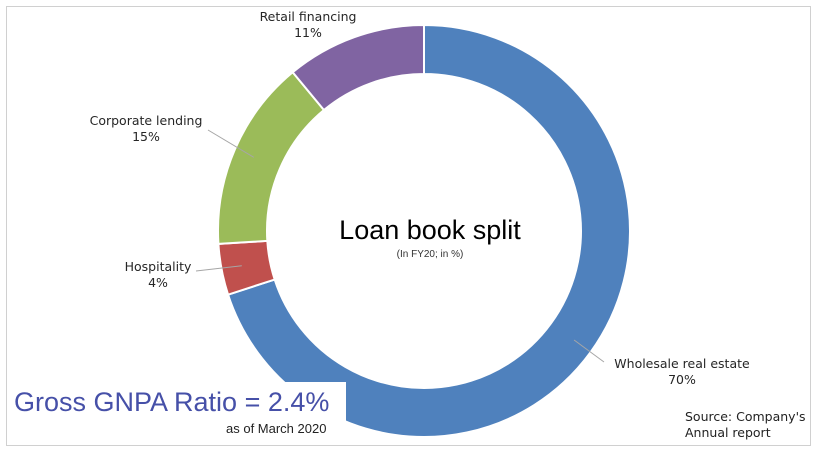 The image size is (821, 460). Describe the element at coordinates (358, 67) in the screenshot. I see `donut-slice-retail-financing` at that location.